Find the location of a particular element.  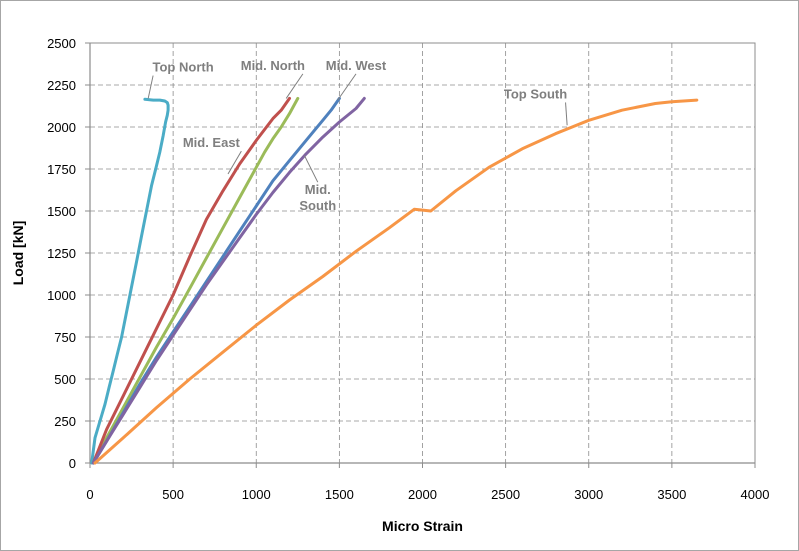

y-tick-label: 500 is located at coordinates (65, 379).